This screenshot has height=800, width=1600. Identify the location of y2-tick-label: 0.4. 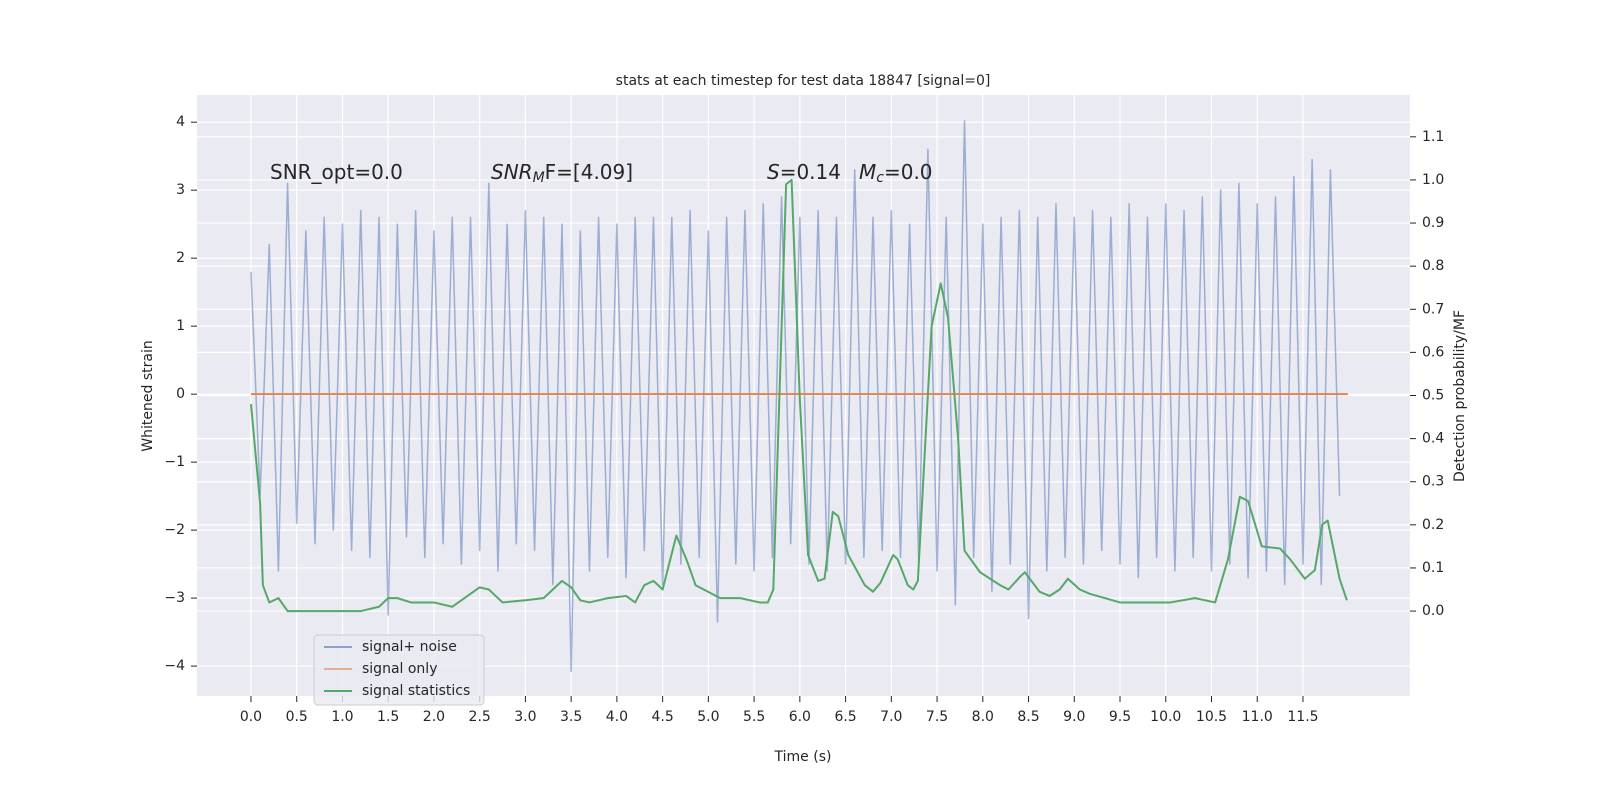
(1433, 439).